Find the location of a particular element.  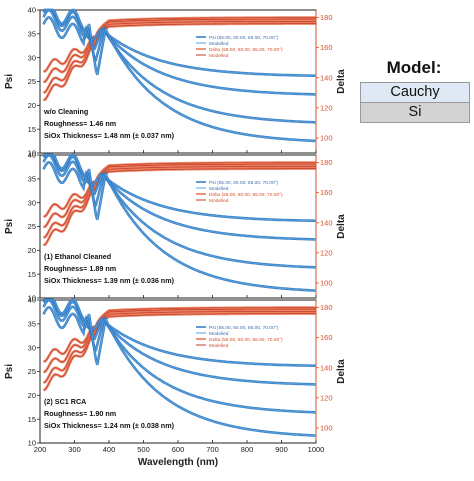

annotation-2: Roughness= 1.46 nm is located at coordinates (80, 123).